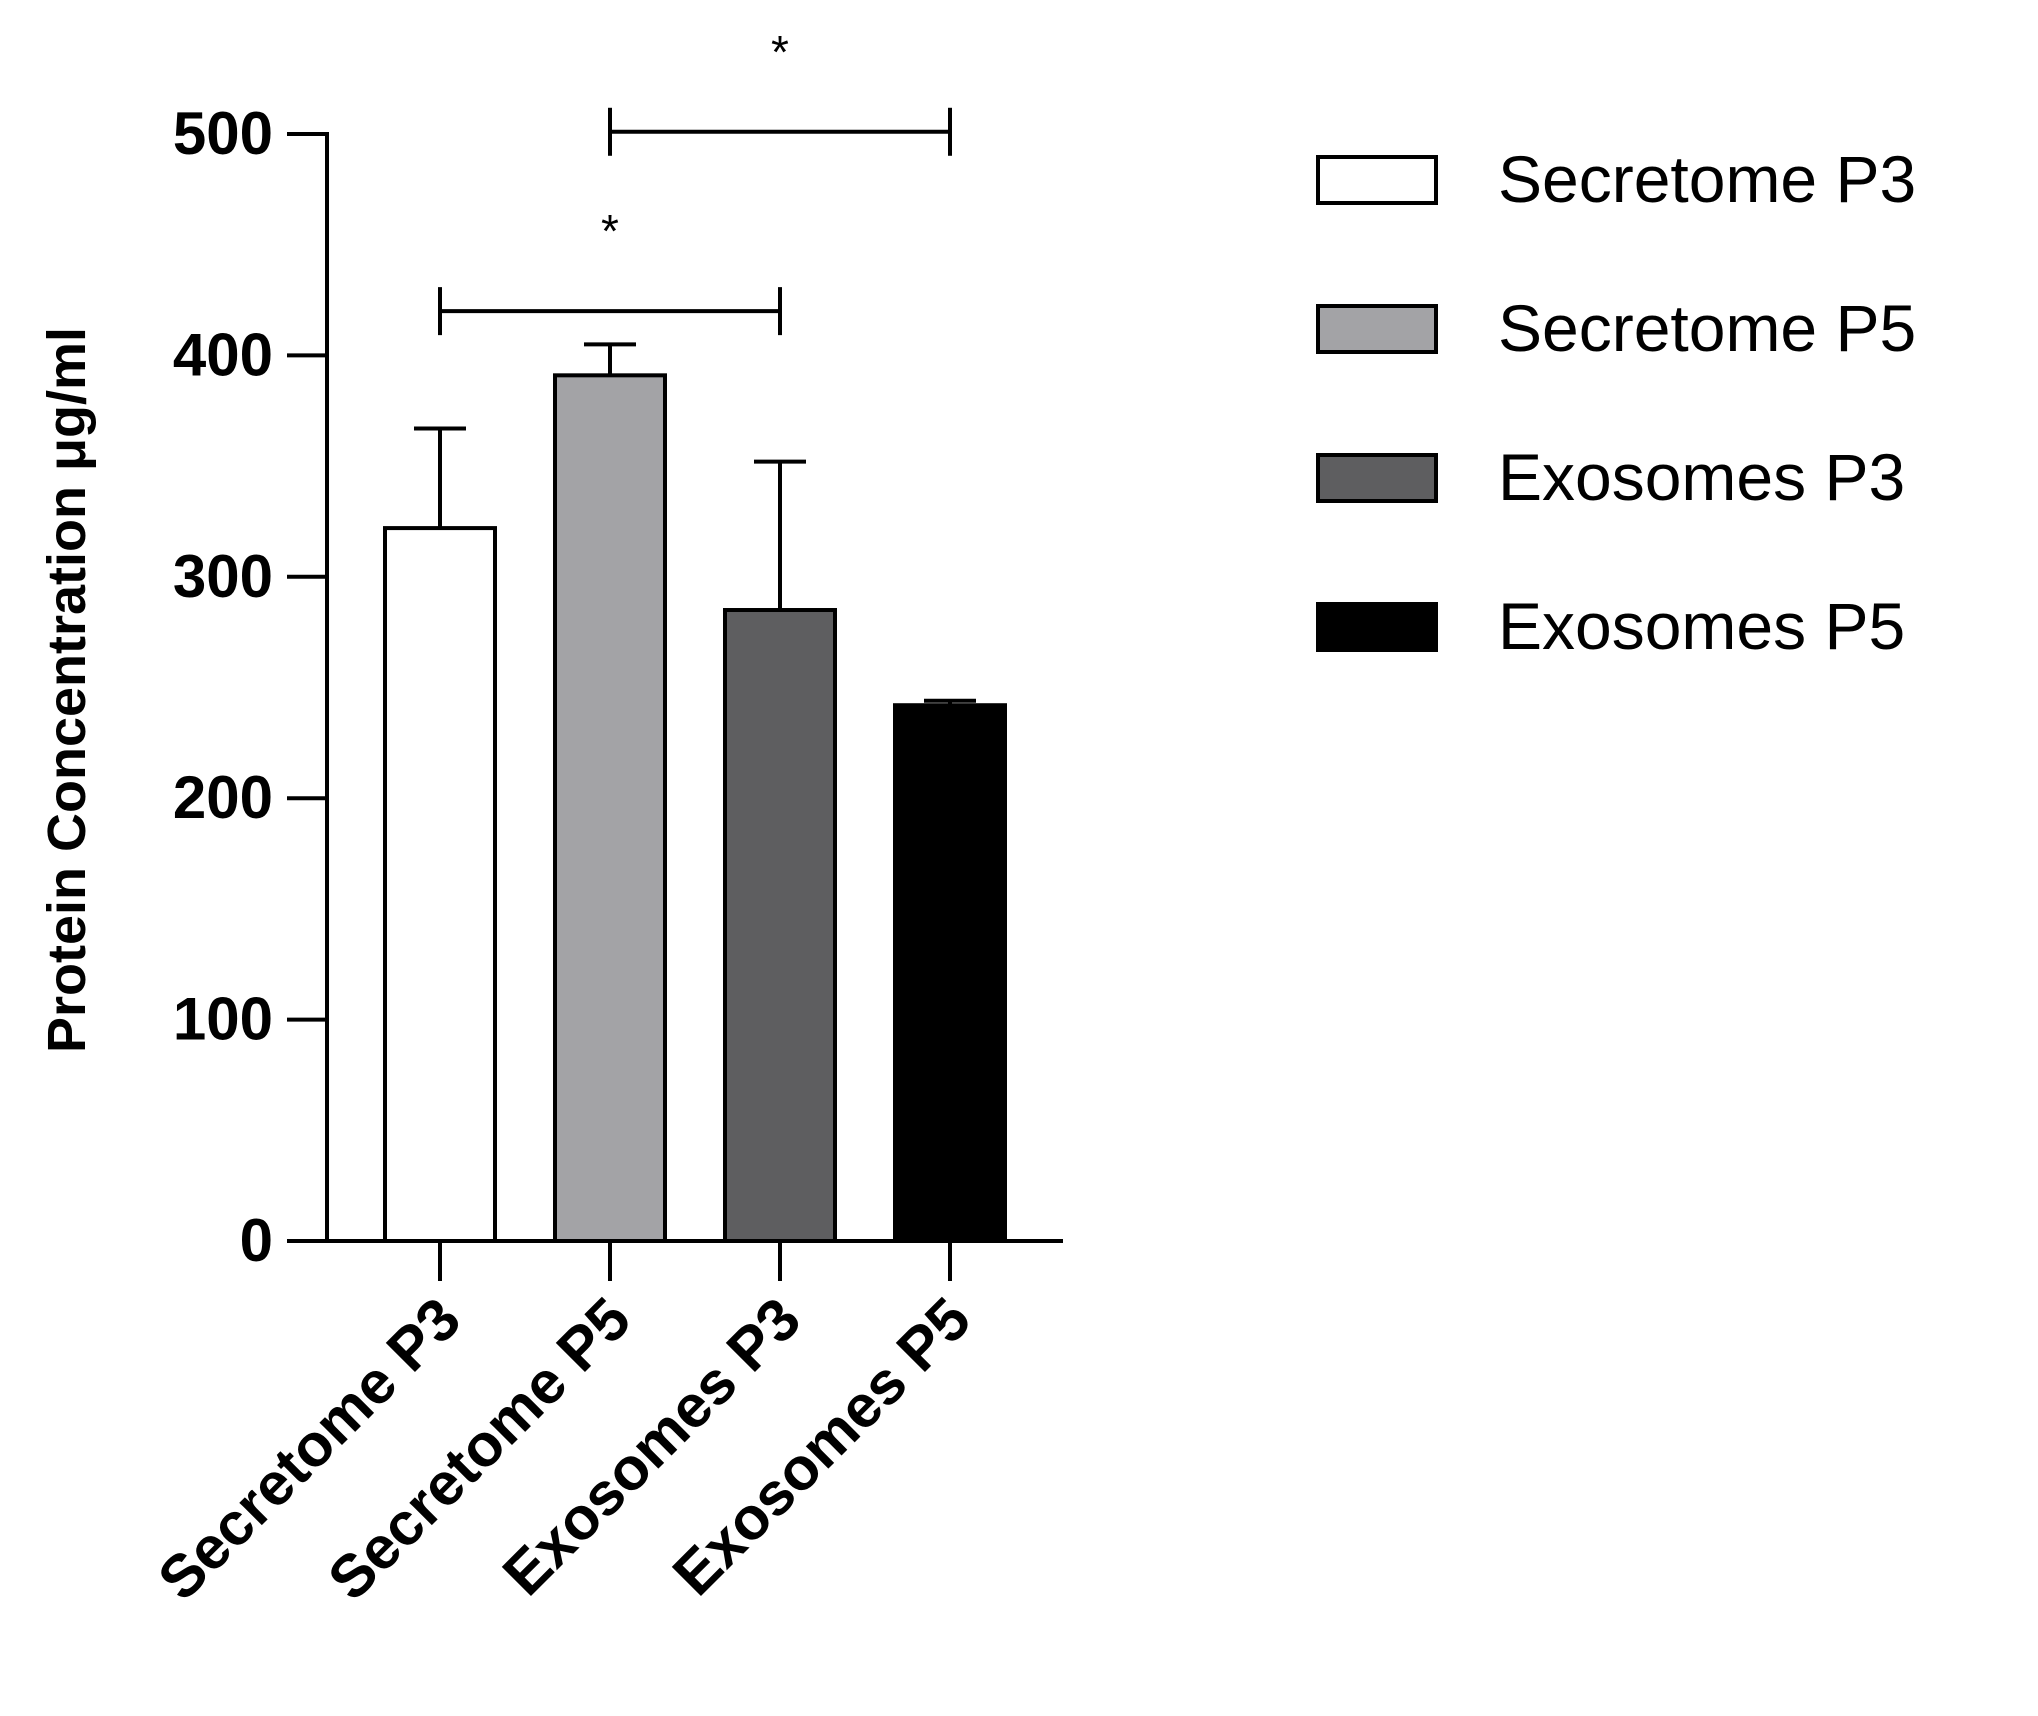 The height and width of the screenshot is (1716, 2038). What do you see at coordinates (651, 1446) in the screenshot?
I see `x-tick-label: Exosomes P3` at bounding box center [651, 1446].